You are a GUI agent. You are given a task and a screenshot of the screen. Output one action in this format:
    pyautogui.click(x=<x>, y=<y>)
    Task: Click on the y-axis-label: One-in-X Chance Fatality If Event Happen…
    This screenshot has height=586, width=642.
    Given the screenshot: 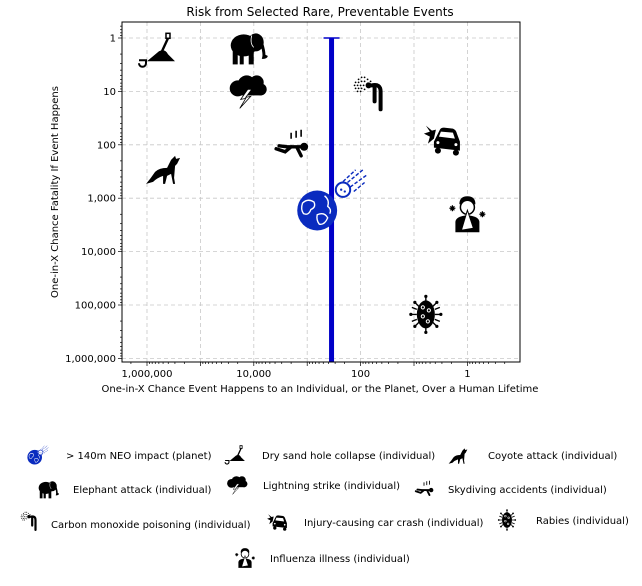 What is the action you would take?
    pyautogui.click(x=55, y=192)
    